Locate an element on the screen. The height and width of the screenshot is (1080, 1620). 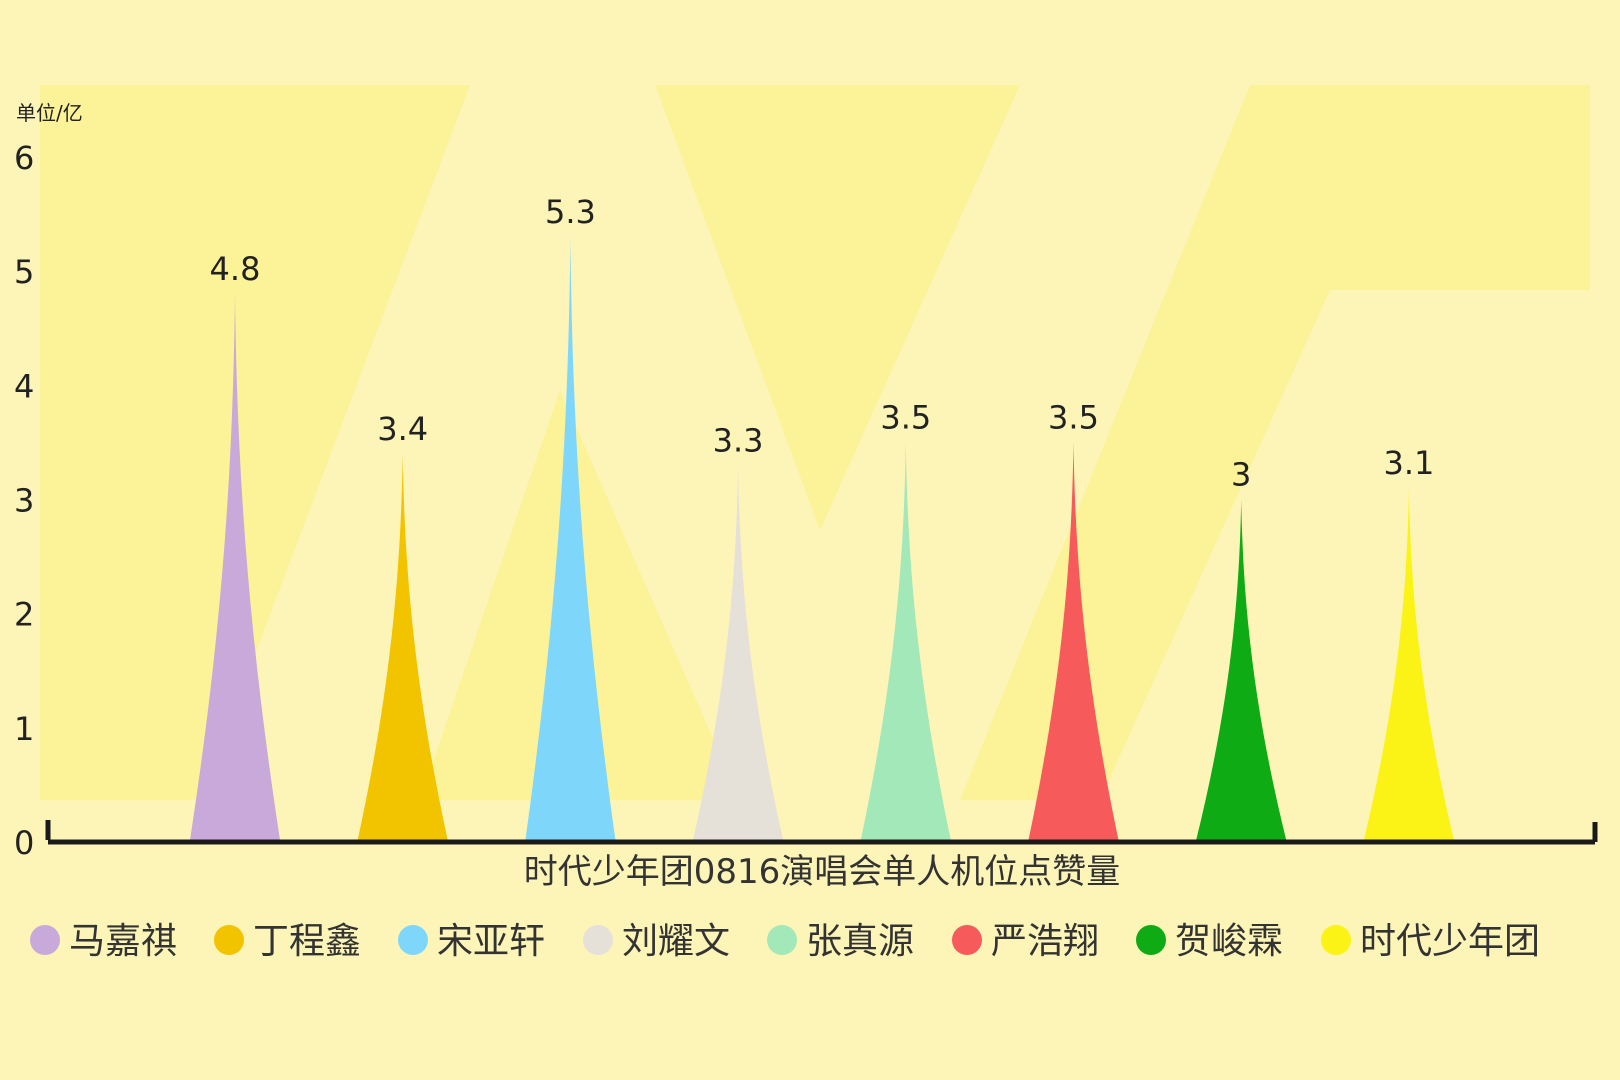
y-tick-label: 2 is located at coordinates (24, 615).